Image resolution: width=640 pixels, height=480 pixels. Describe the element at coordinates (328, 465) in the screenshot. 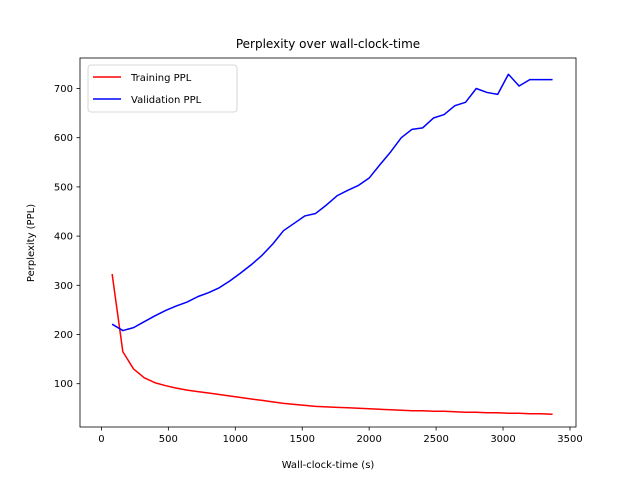

I see `x-axis-title: Wall-clock-time (s)` at that location.